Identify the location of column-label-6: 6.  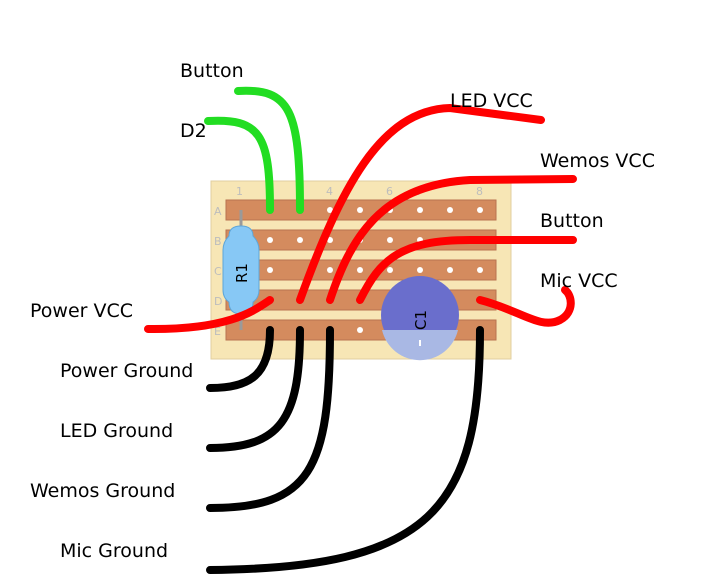
(389, 191).